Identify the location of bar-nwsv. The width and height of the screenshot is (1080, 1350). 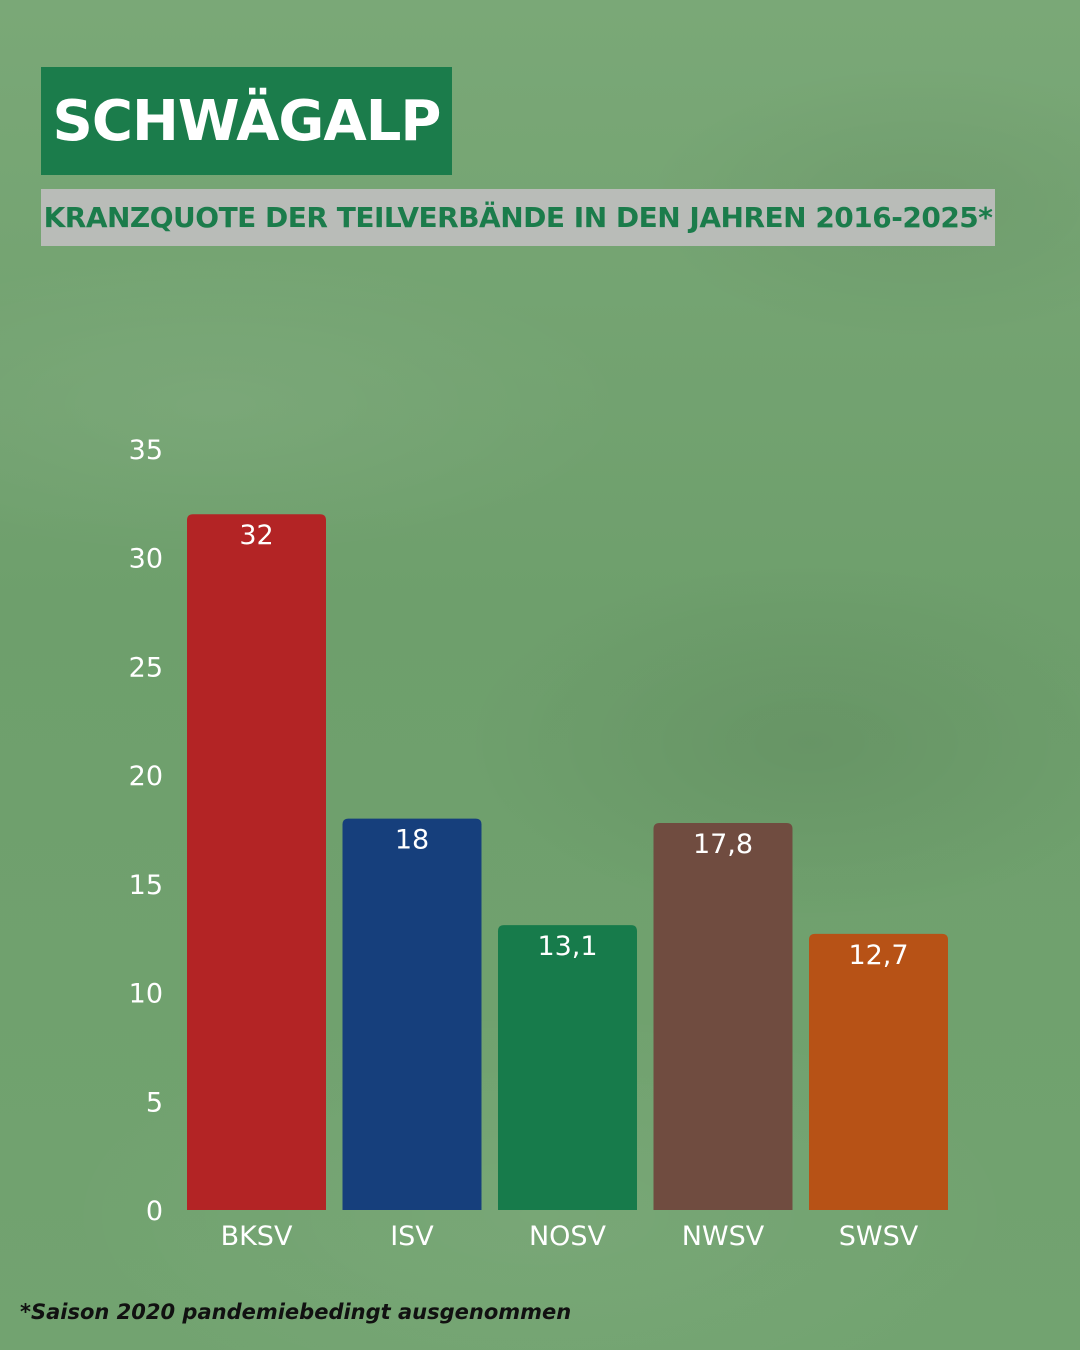
(723, 1016).